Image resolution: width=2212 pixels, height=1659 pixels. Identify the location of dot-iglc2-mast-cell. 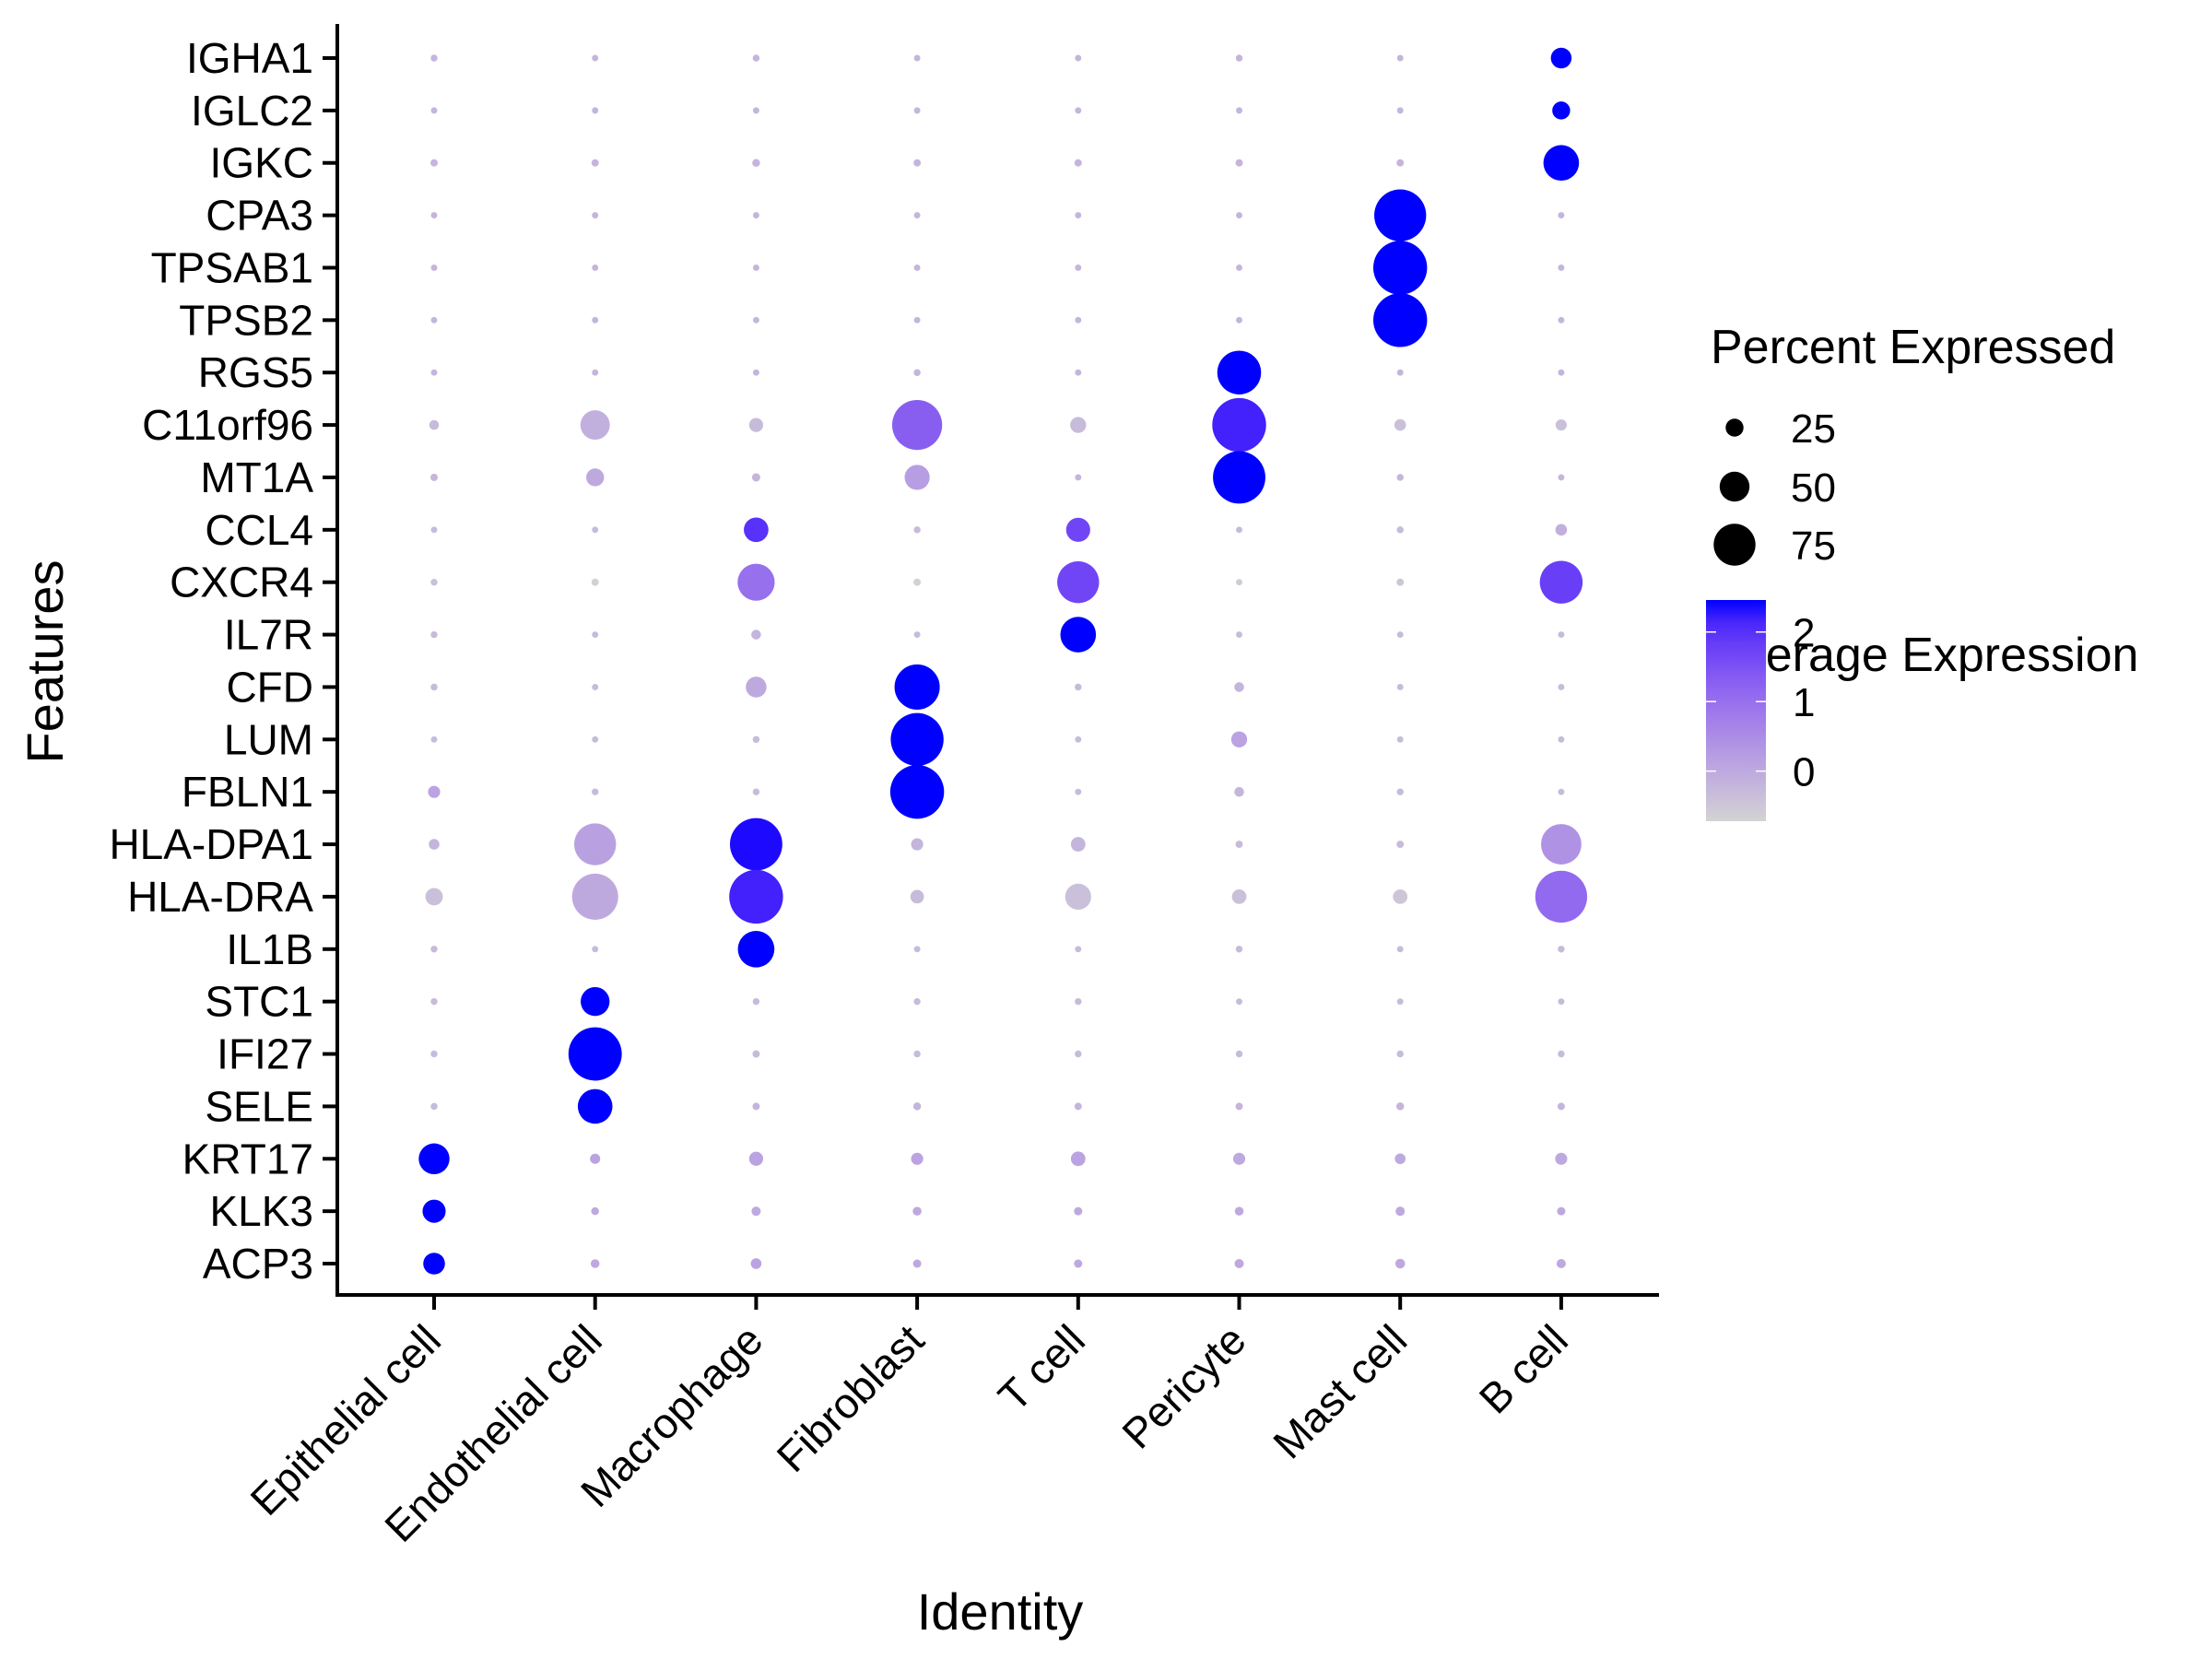
(1400, 110).